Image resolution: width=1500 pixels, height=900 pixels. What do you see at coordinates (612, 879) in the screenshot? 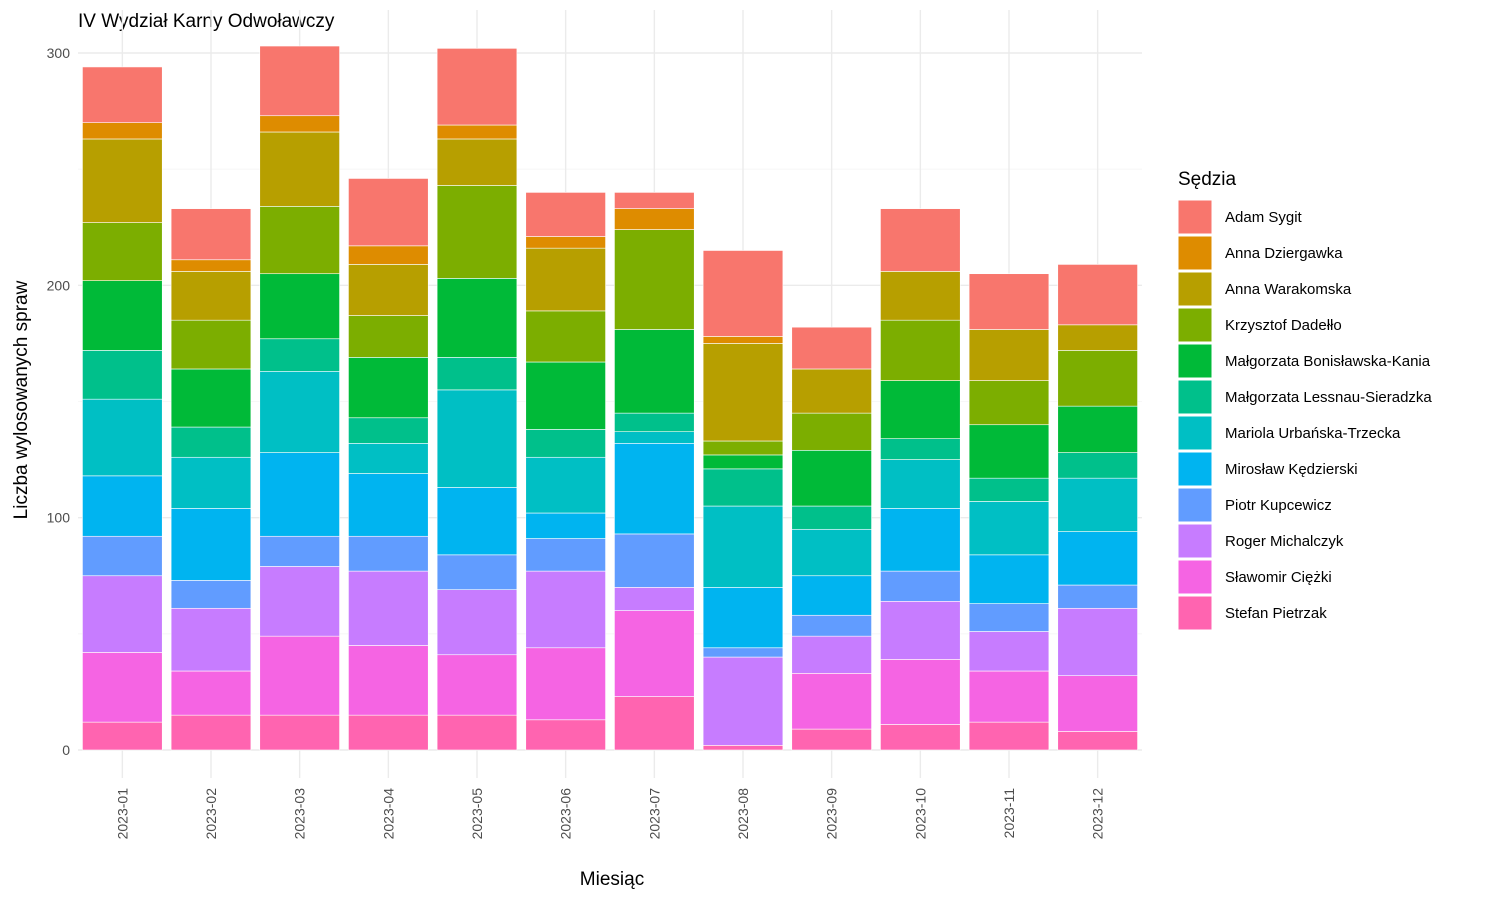
I see `x-axis-title: Miesiąc` at bounding box center [612, 879].